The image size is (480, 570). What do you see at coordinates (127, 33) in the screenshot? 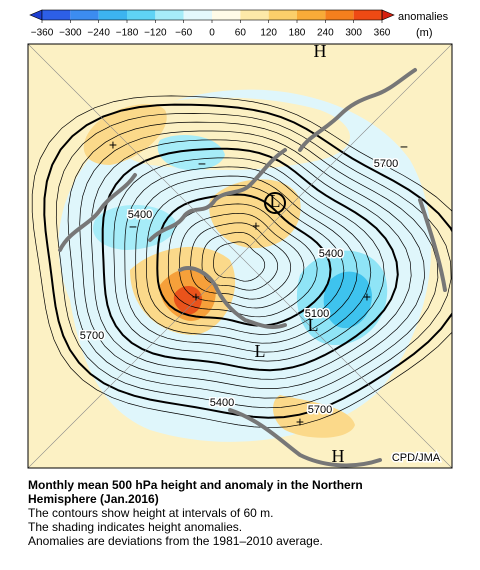
I see `colorbar-tick-label: −180` at bounding box center [127, 33].